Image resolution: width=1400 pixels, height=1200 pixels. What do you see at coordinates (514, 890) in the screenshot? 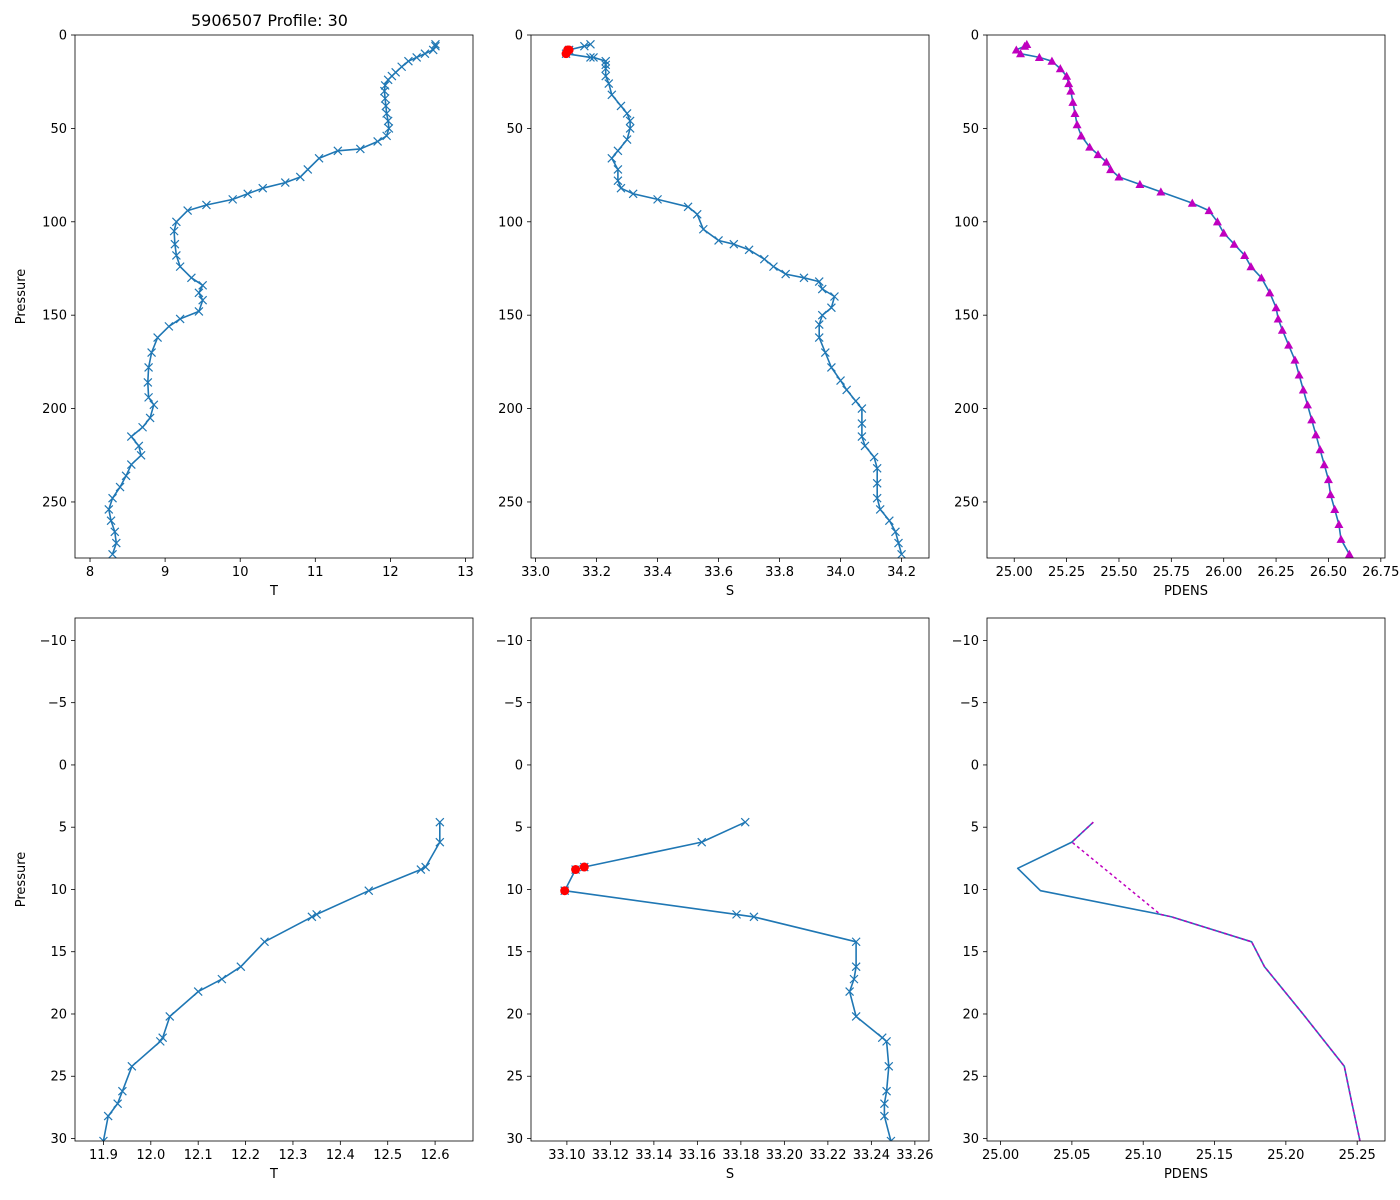
I see `y-tick-label: 10` at bounding box center [514, 890].